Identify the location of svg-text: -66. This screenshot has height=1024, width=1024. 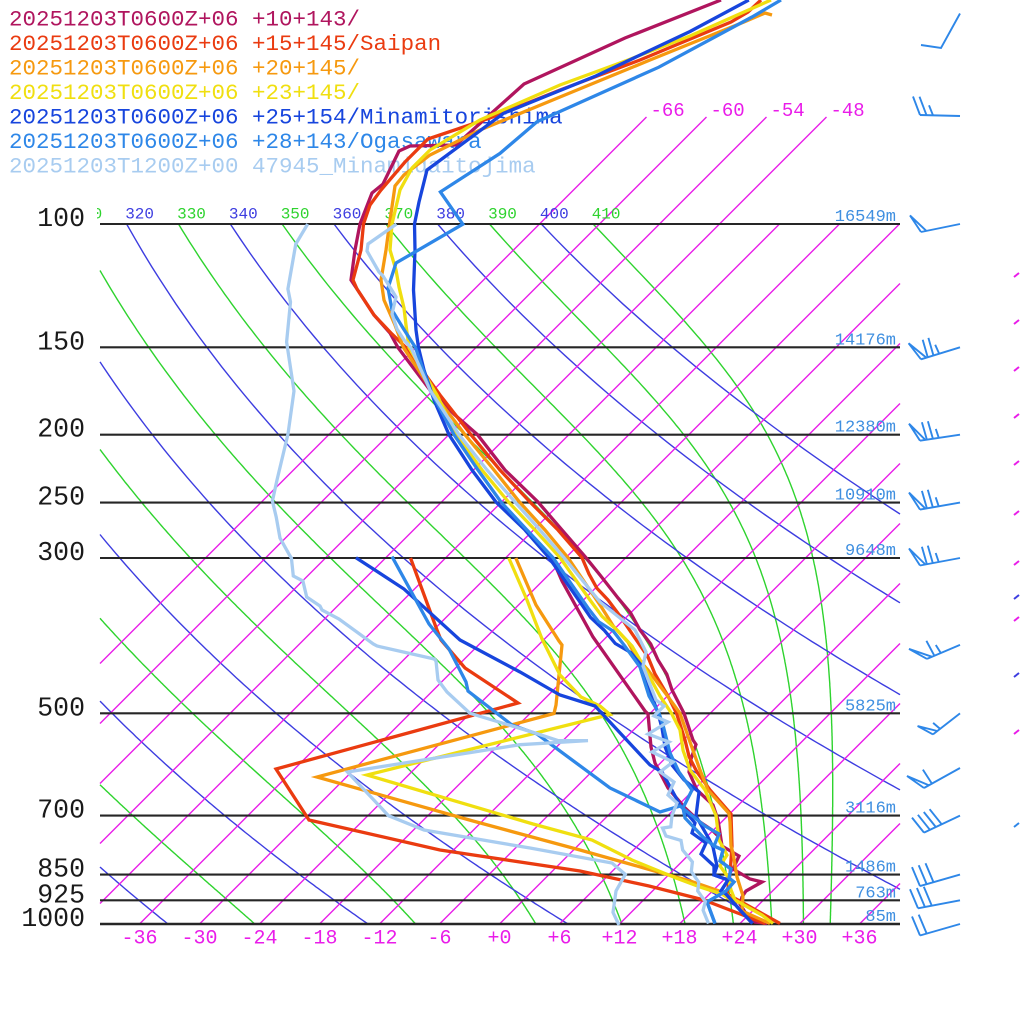
(668, 111).